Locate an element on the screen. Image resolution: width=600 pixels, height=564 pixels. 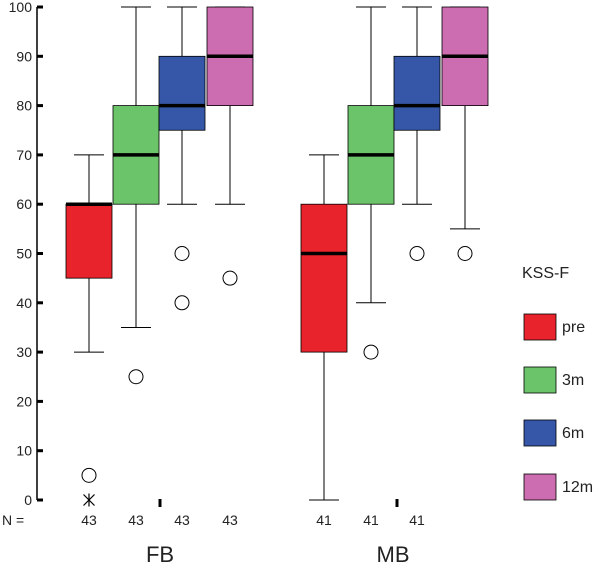
box-mb-3m is located at coordinates (371, 183).